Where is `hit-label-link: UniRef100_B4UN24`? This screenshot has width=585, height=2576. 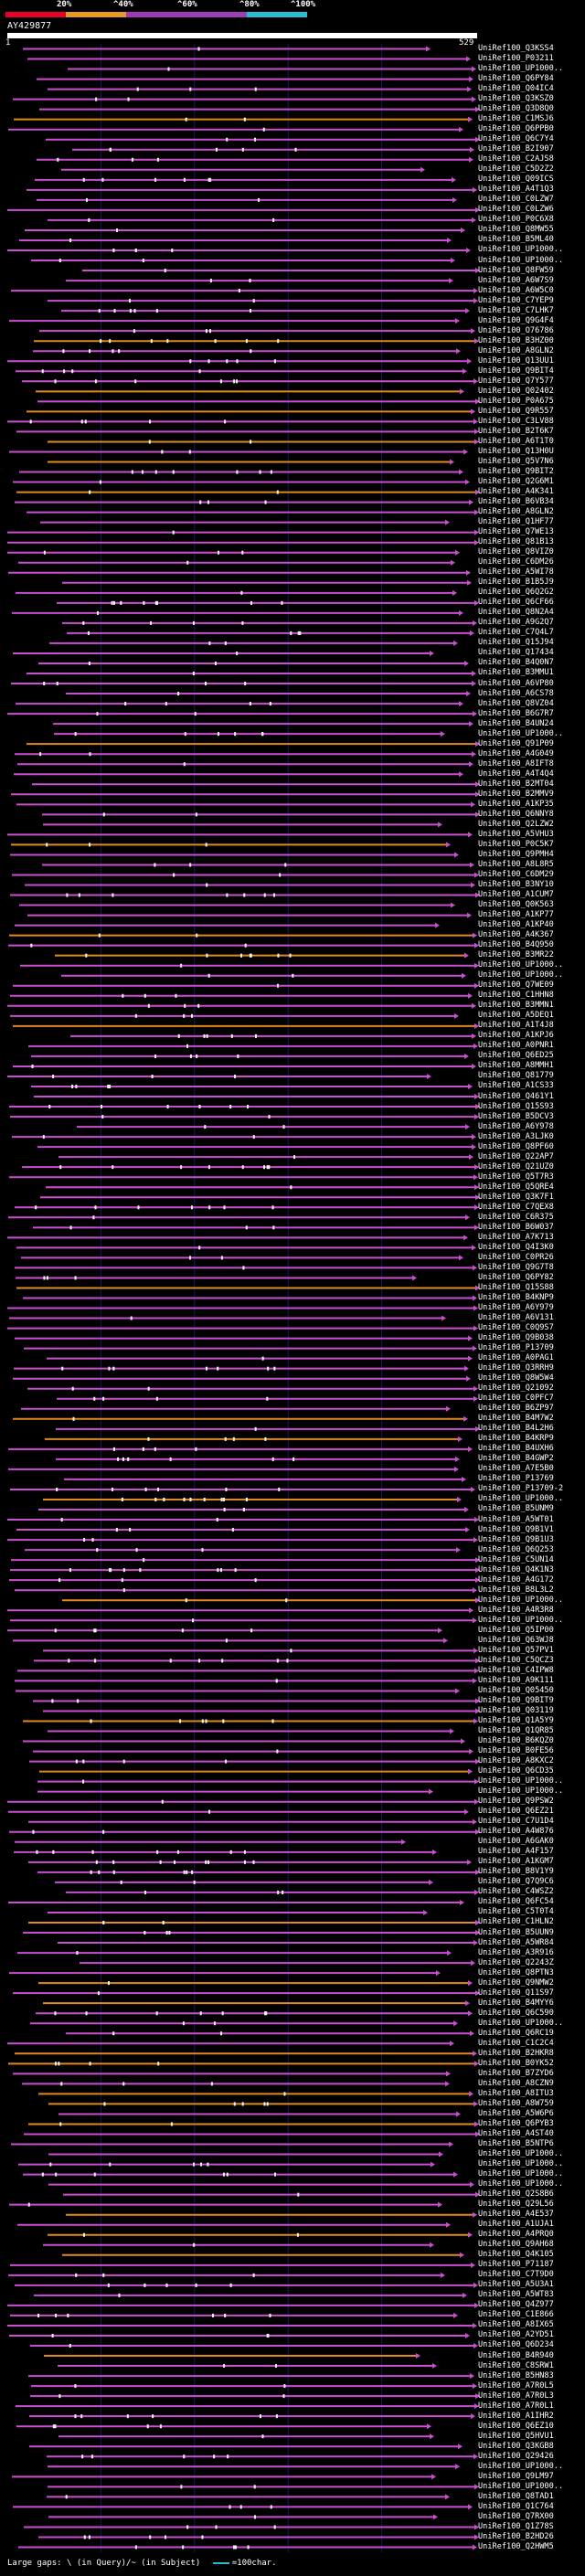 hit-label-link: UniRef100_B4UN24 is located at coordinates (516, 723).